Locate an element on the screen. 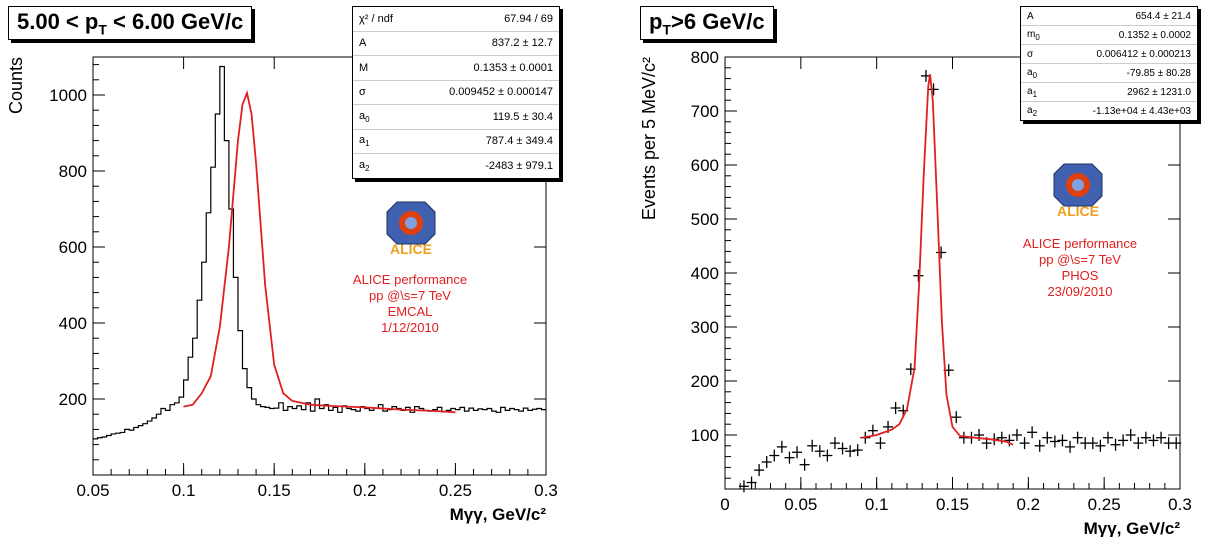  stat-row: χ² / ndf 67.94 / 69 is located at coordinates (456, 19).